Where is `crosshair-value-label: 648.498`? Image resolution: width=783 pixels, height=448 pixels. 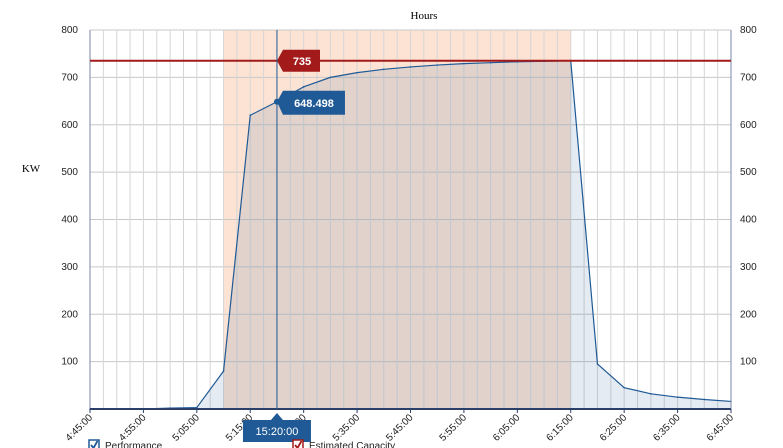
crosshair-value-label: 648.498 is located at coordinates (314, 104).